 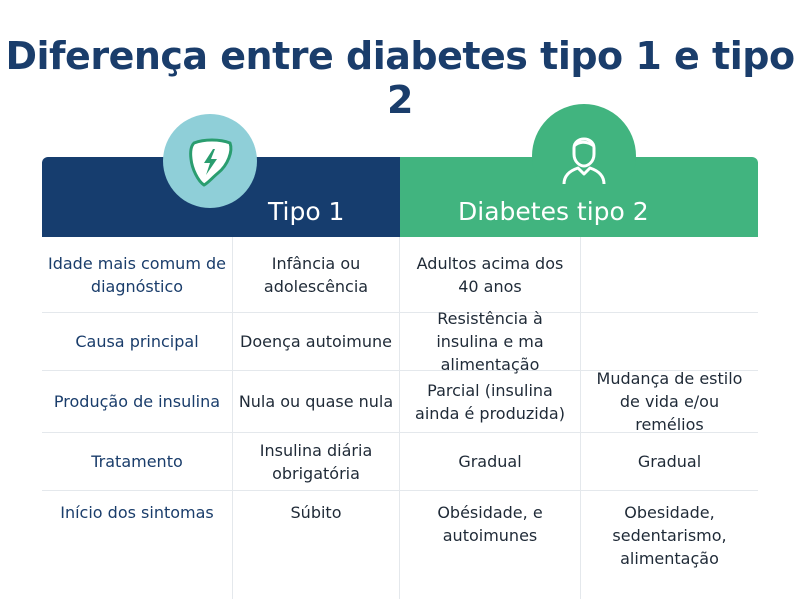 What do you see at coordinates (669, 535) in the screenshot?
I see `cell-extra-onset: Obesidade, sedentarismo, alimentação` at bounding box center [669, 535].